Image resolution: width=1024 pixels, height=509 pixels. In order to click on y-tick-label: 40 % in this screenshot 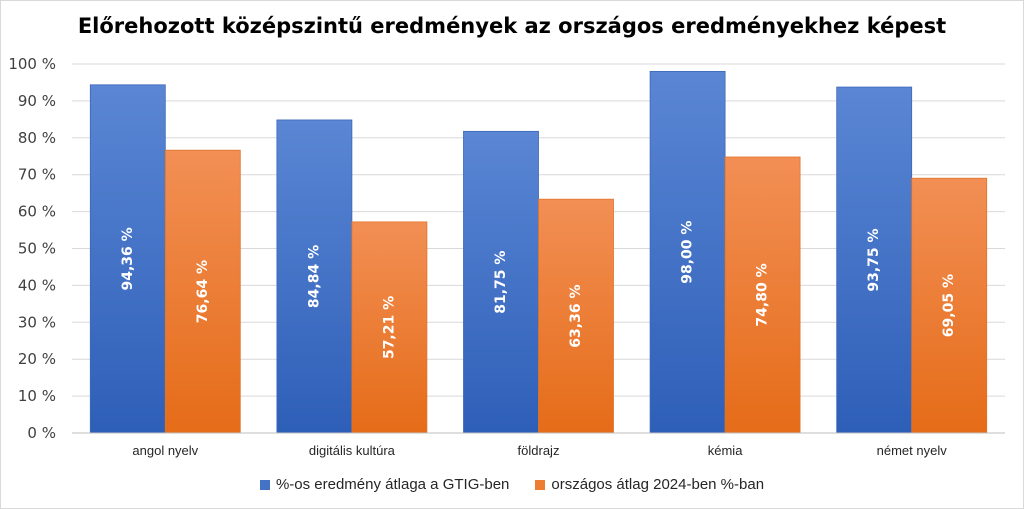, I will do `click(37, 285)`.